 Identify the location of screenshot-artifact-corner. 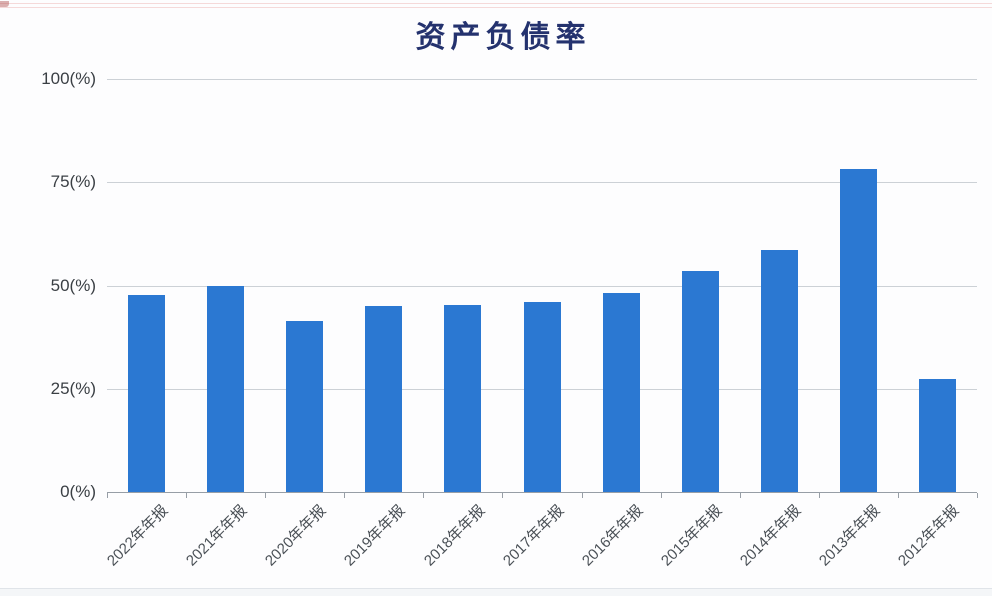
(4, 4).